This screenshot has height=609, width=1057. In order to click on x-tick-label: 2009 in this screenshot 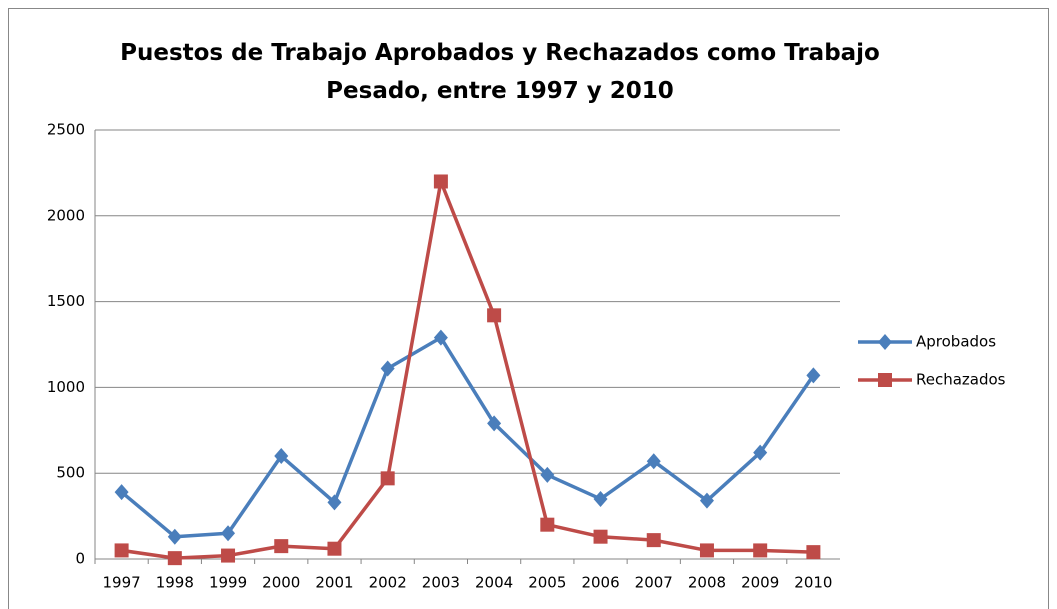, I will do `click(760, 583)`.